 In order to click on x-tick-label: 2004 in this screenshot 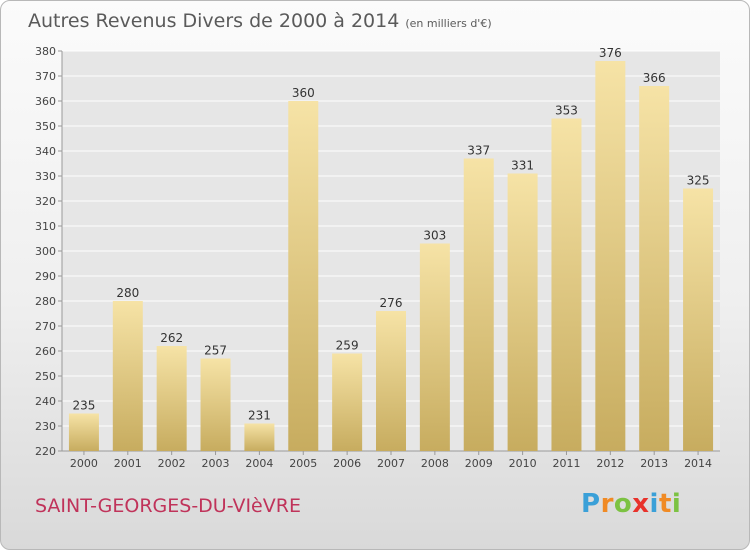, I will do `click(259, 463)`.